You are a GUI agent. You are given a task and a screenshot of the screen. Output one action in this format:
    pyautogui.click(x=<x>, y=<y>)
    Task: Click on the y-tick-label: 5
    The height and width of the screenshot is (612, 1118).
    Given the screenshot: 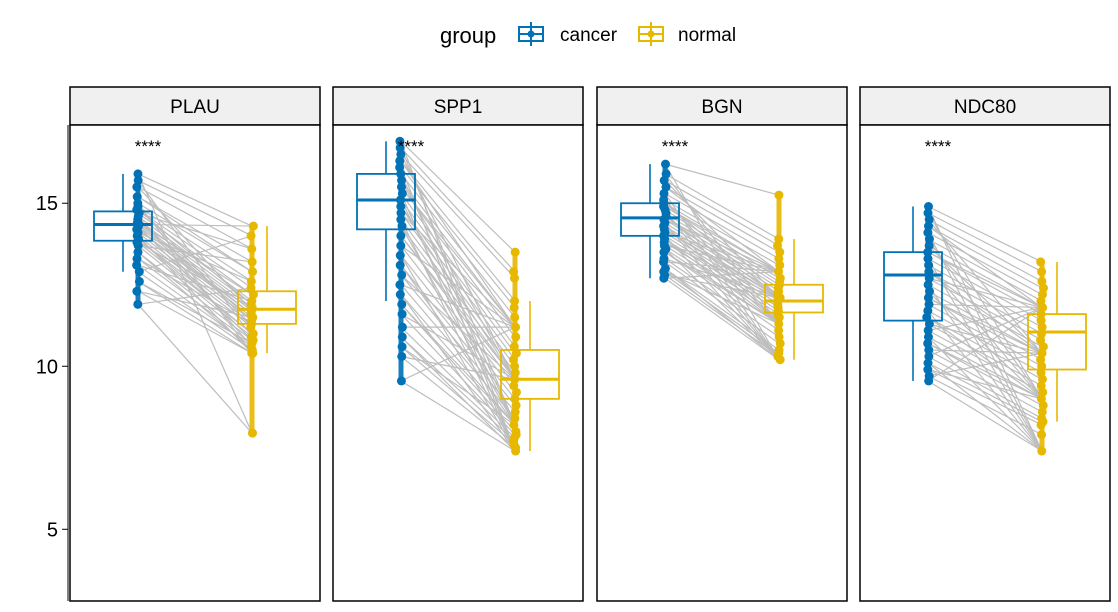 What is the action you would take?
    pyautogui.click(x=52, y=530)
    